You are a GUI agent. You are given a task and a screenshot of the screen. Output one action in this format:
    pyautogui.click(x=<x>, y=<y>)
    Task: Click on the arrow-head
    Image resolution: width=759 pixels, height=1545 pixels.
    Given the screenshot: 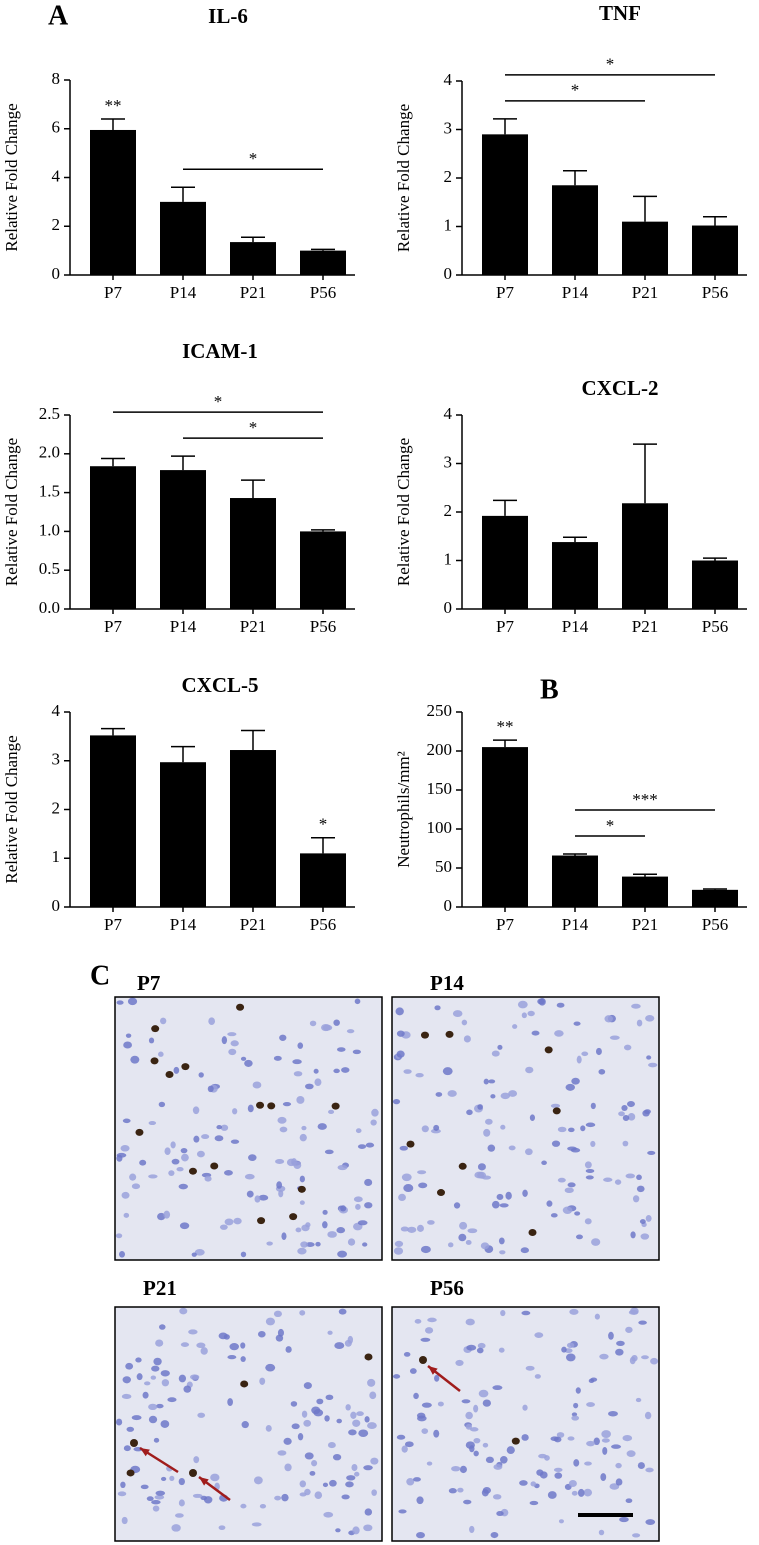 What is the action you would take?
    pyautogui.click(x=433, y=1370)
    